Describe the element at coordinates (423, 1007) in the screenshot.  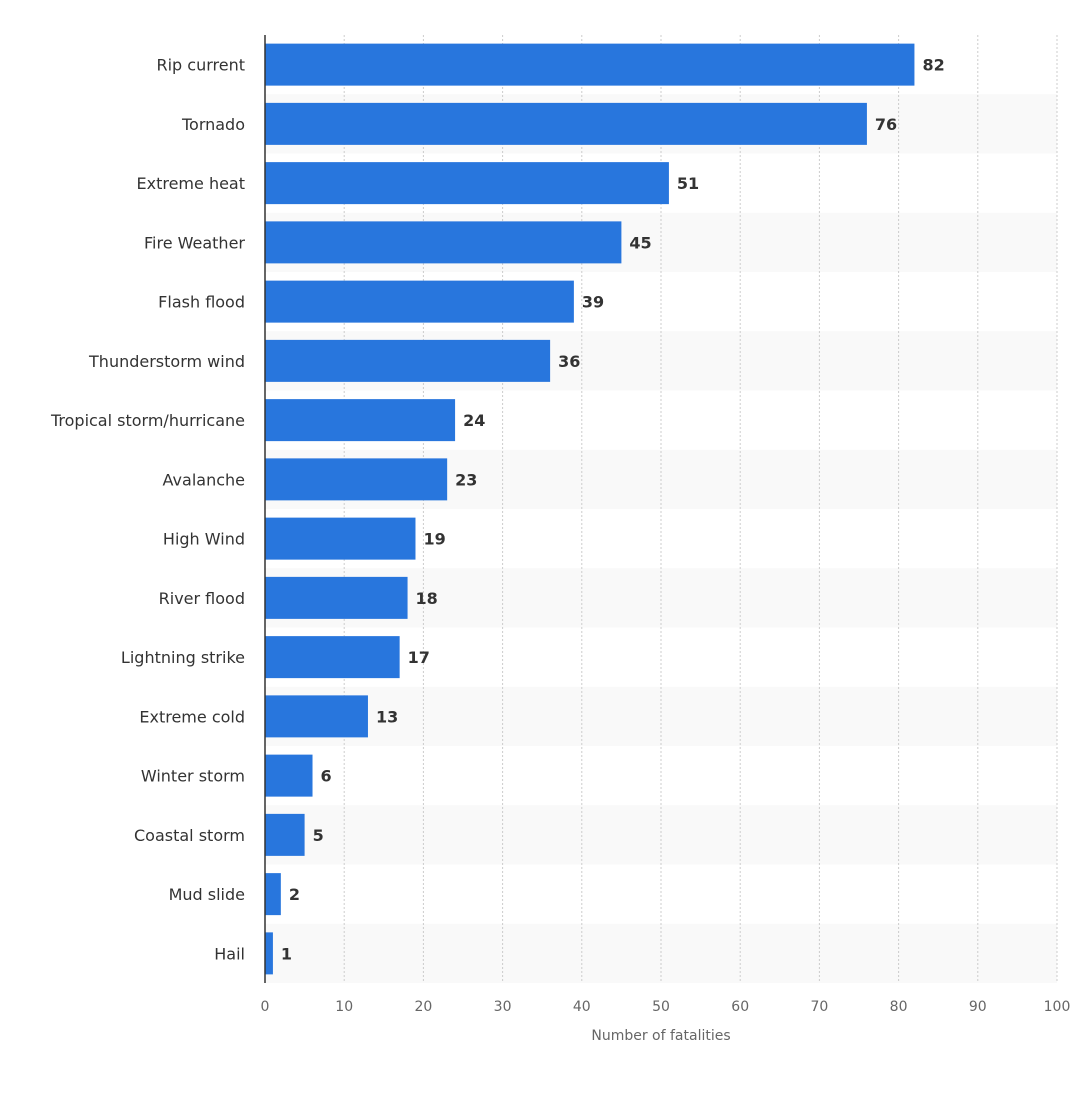
I see `x-tick-label: 20` at that location.